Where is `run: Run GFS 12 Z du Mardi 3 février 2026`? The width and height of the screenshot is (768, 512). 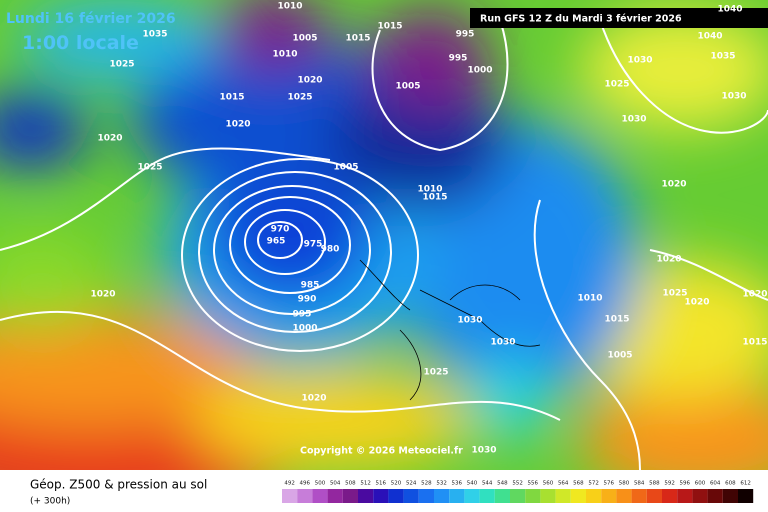 run: Run GFS 12 Z du Mardi 3 février 2026 is located at coordinates (581, 19).